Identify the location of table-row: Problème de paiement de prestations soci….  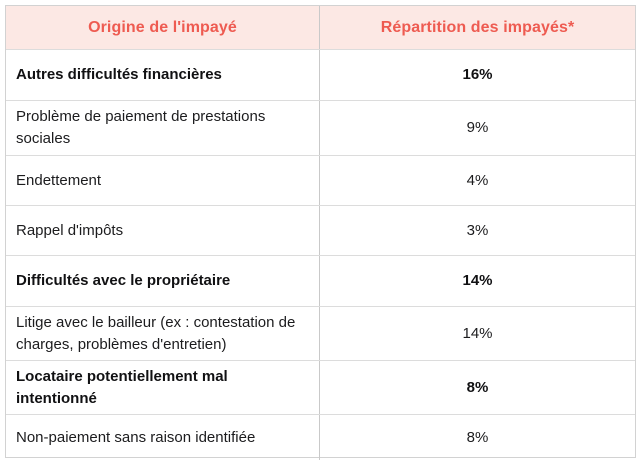
(320, 128).